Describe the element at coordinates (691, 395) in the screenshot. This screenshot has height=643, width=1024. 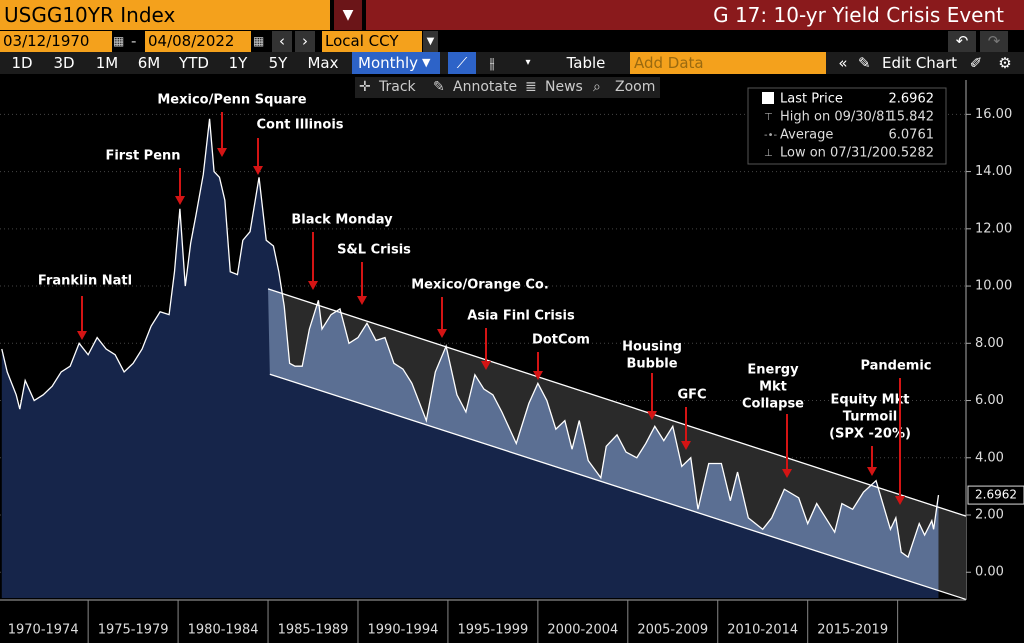
I see `annotation-label: GFC` at that location.